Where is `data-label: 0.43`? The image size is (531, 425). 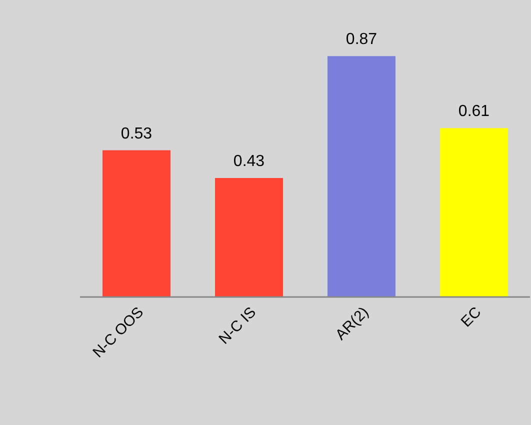
data-label: 0.43 is located at coordinates (249, 161).